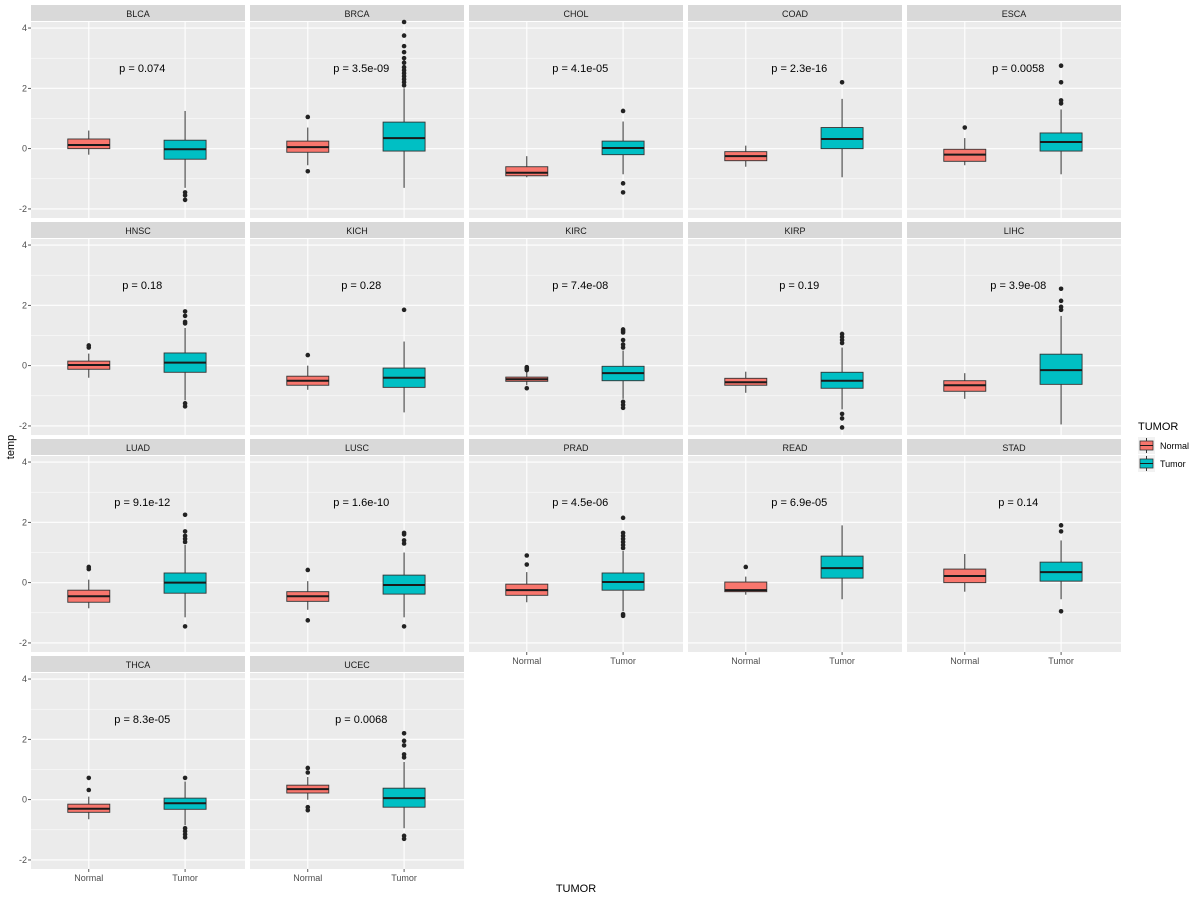 Image resolution: width=1200 pixels, height=900 pixels. I want to click on facet-kich: KICH p = 0.28, so click(357, 328).